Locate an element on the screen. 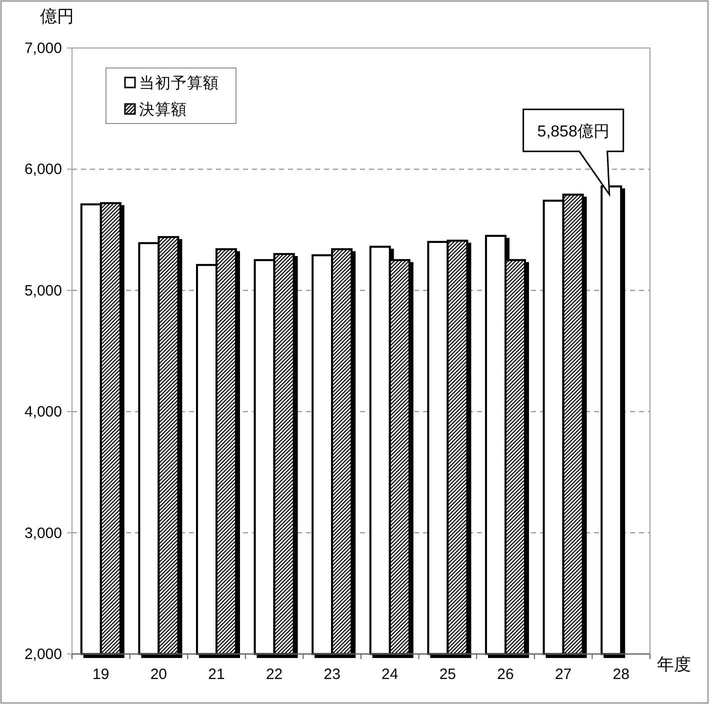 The width and height of the screenshot is (710, 705). x-tick-label: 21 is located at coordinates (216, 674).